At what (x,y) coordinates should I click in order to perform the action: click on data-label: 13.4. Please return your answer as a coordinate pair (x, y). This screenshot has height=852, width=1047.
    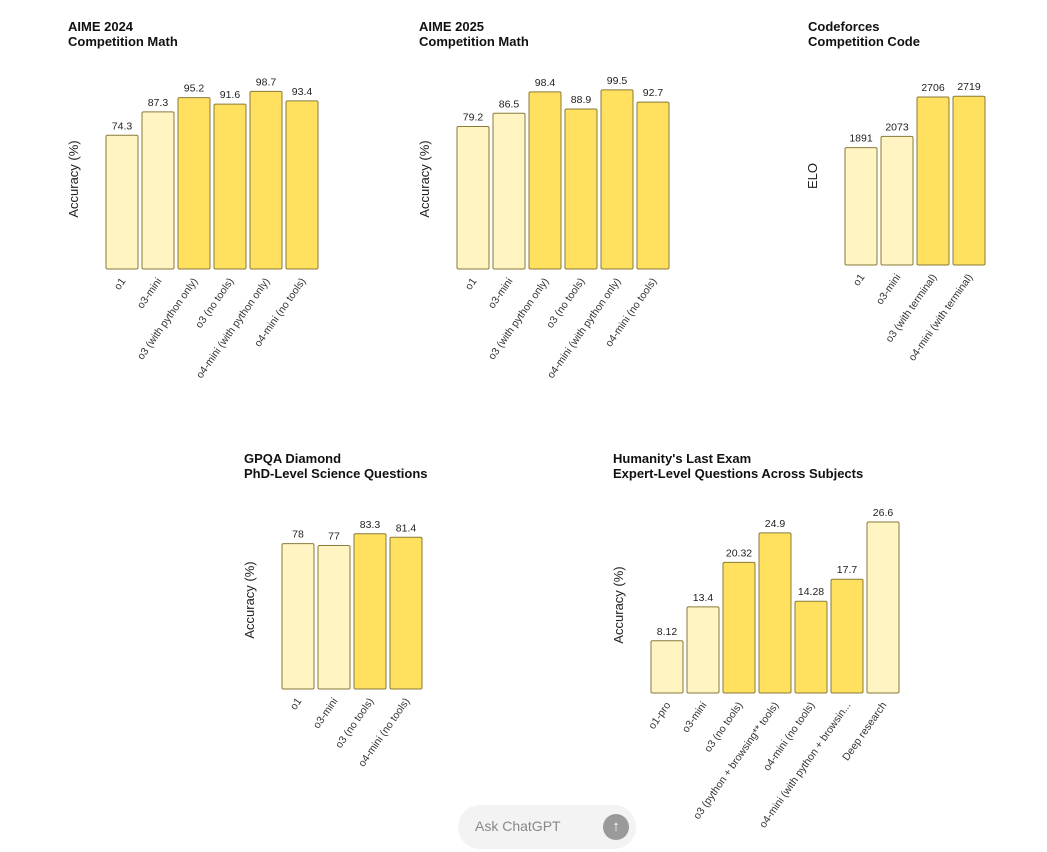
    Looking at the image, I should click on (703, 598).